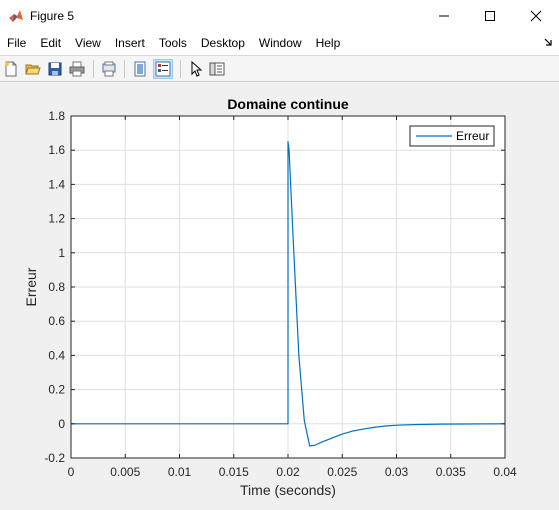 This screenshot has width=559, height=510. I want to click on menu-help: Help, so click(328, 43).